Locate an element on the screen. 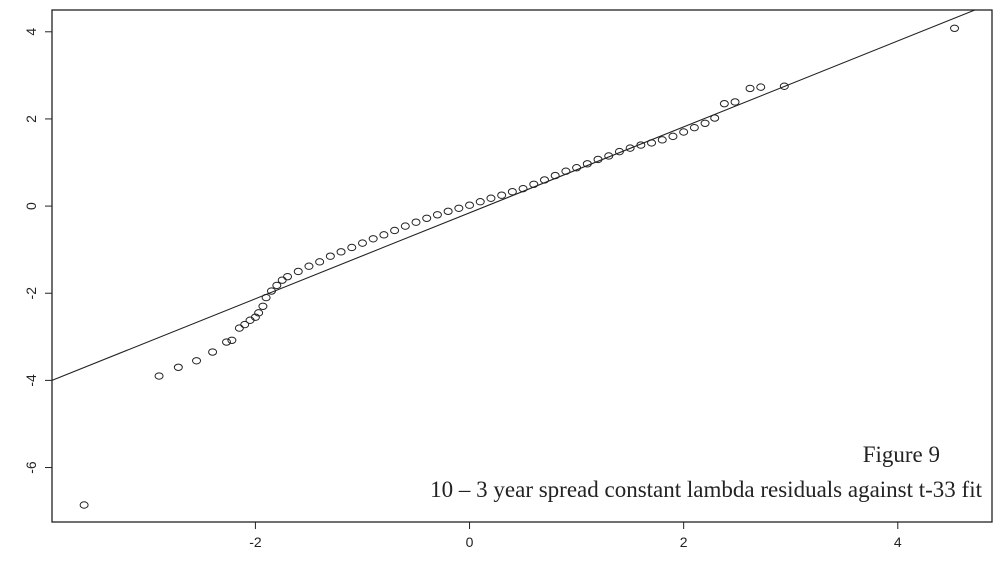  y-tick-label: 4 is located at coordinates (31, 32).